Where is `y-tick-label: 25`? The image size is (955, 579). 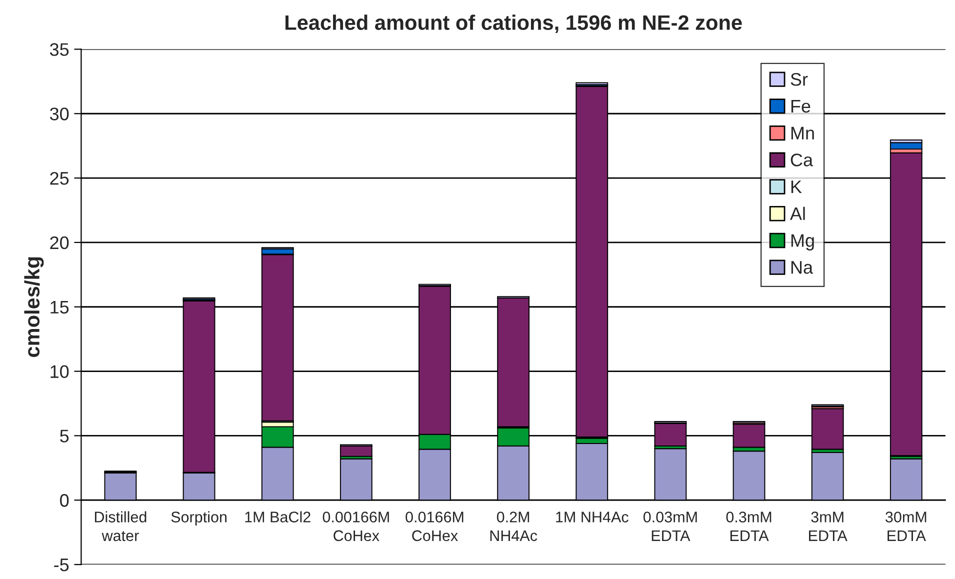 y-tick-label: 25 is located at coordinates (59, 178).